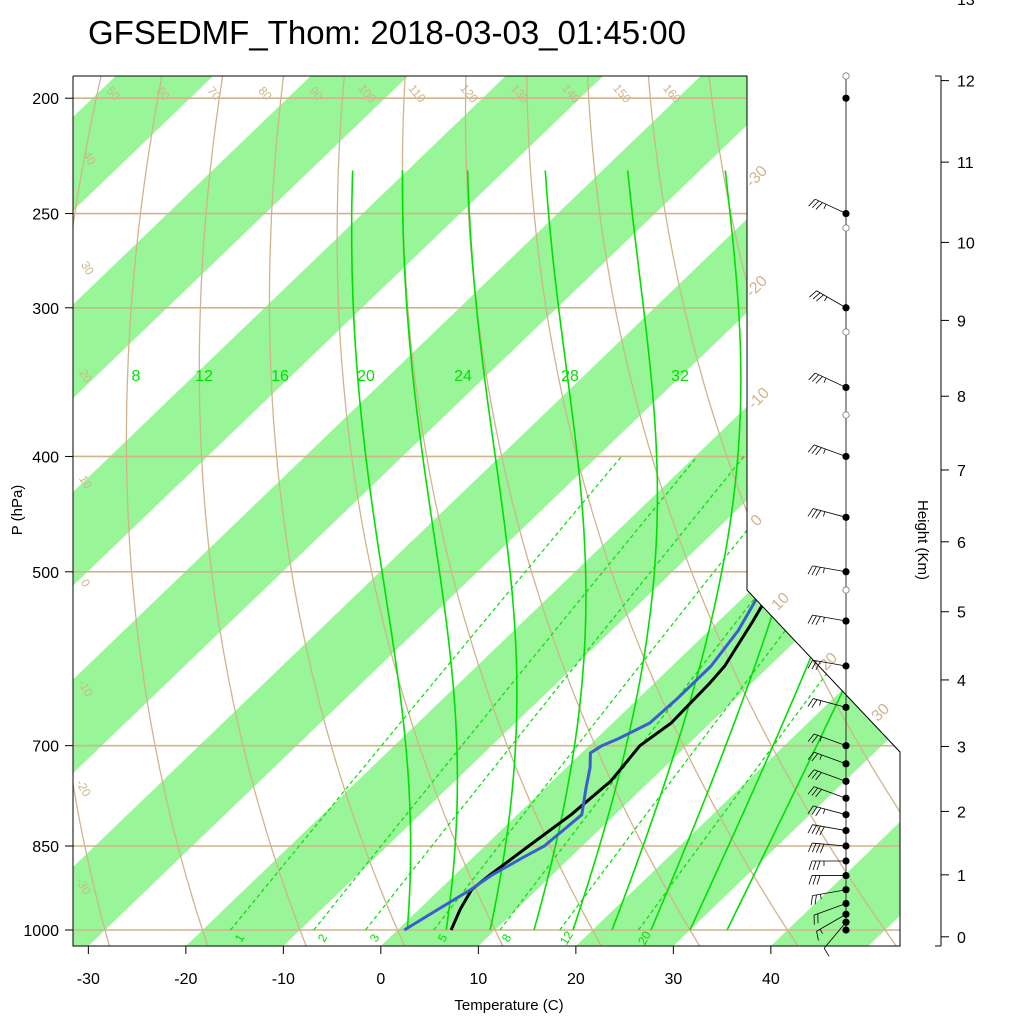  I want to click on dry-adiabat-label: 150, so click(622, 93).